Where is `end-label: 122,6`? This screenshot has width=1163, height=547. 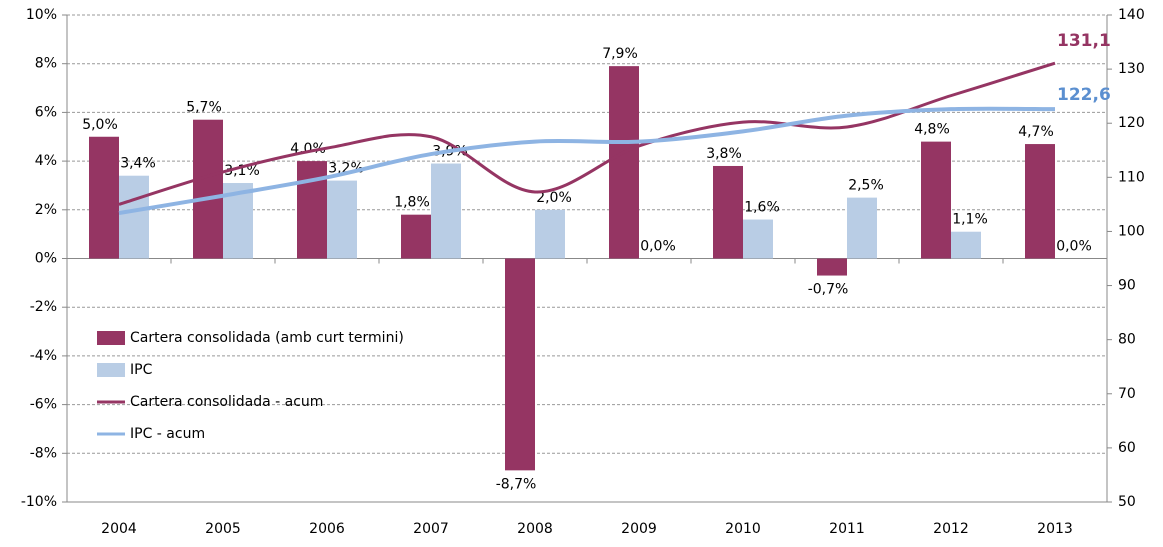
end-label: 122,6 is located at coordinates (1084, 95).